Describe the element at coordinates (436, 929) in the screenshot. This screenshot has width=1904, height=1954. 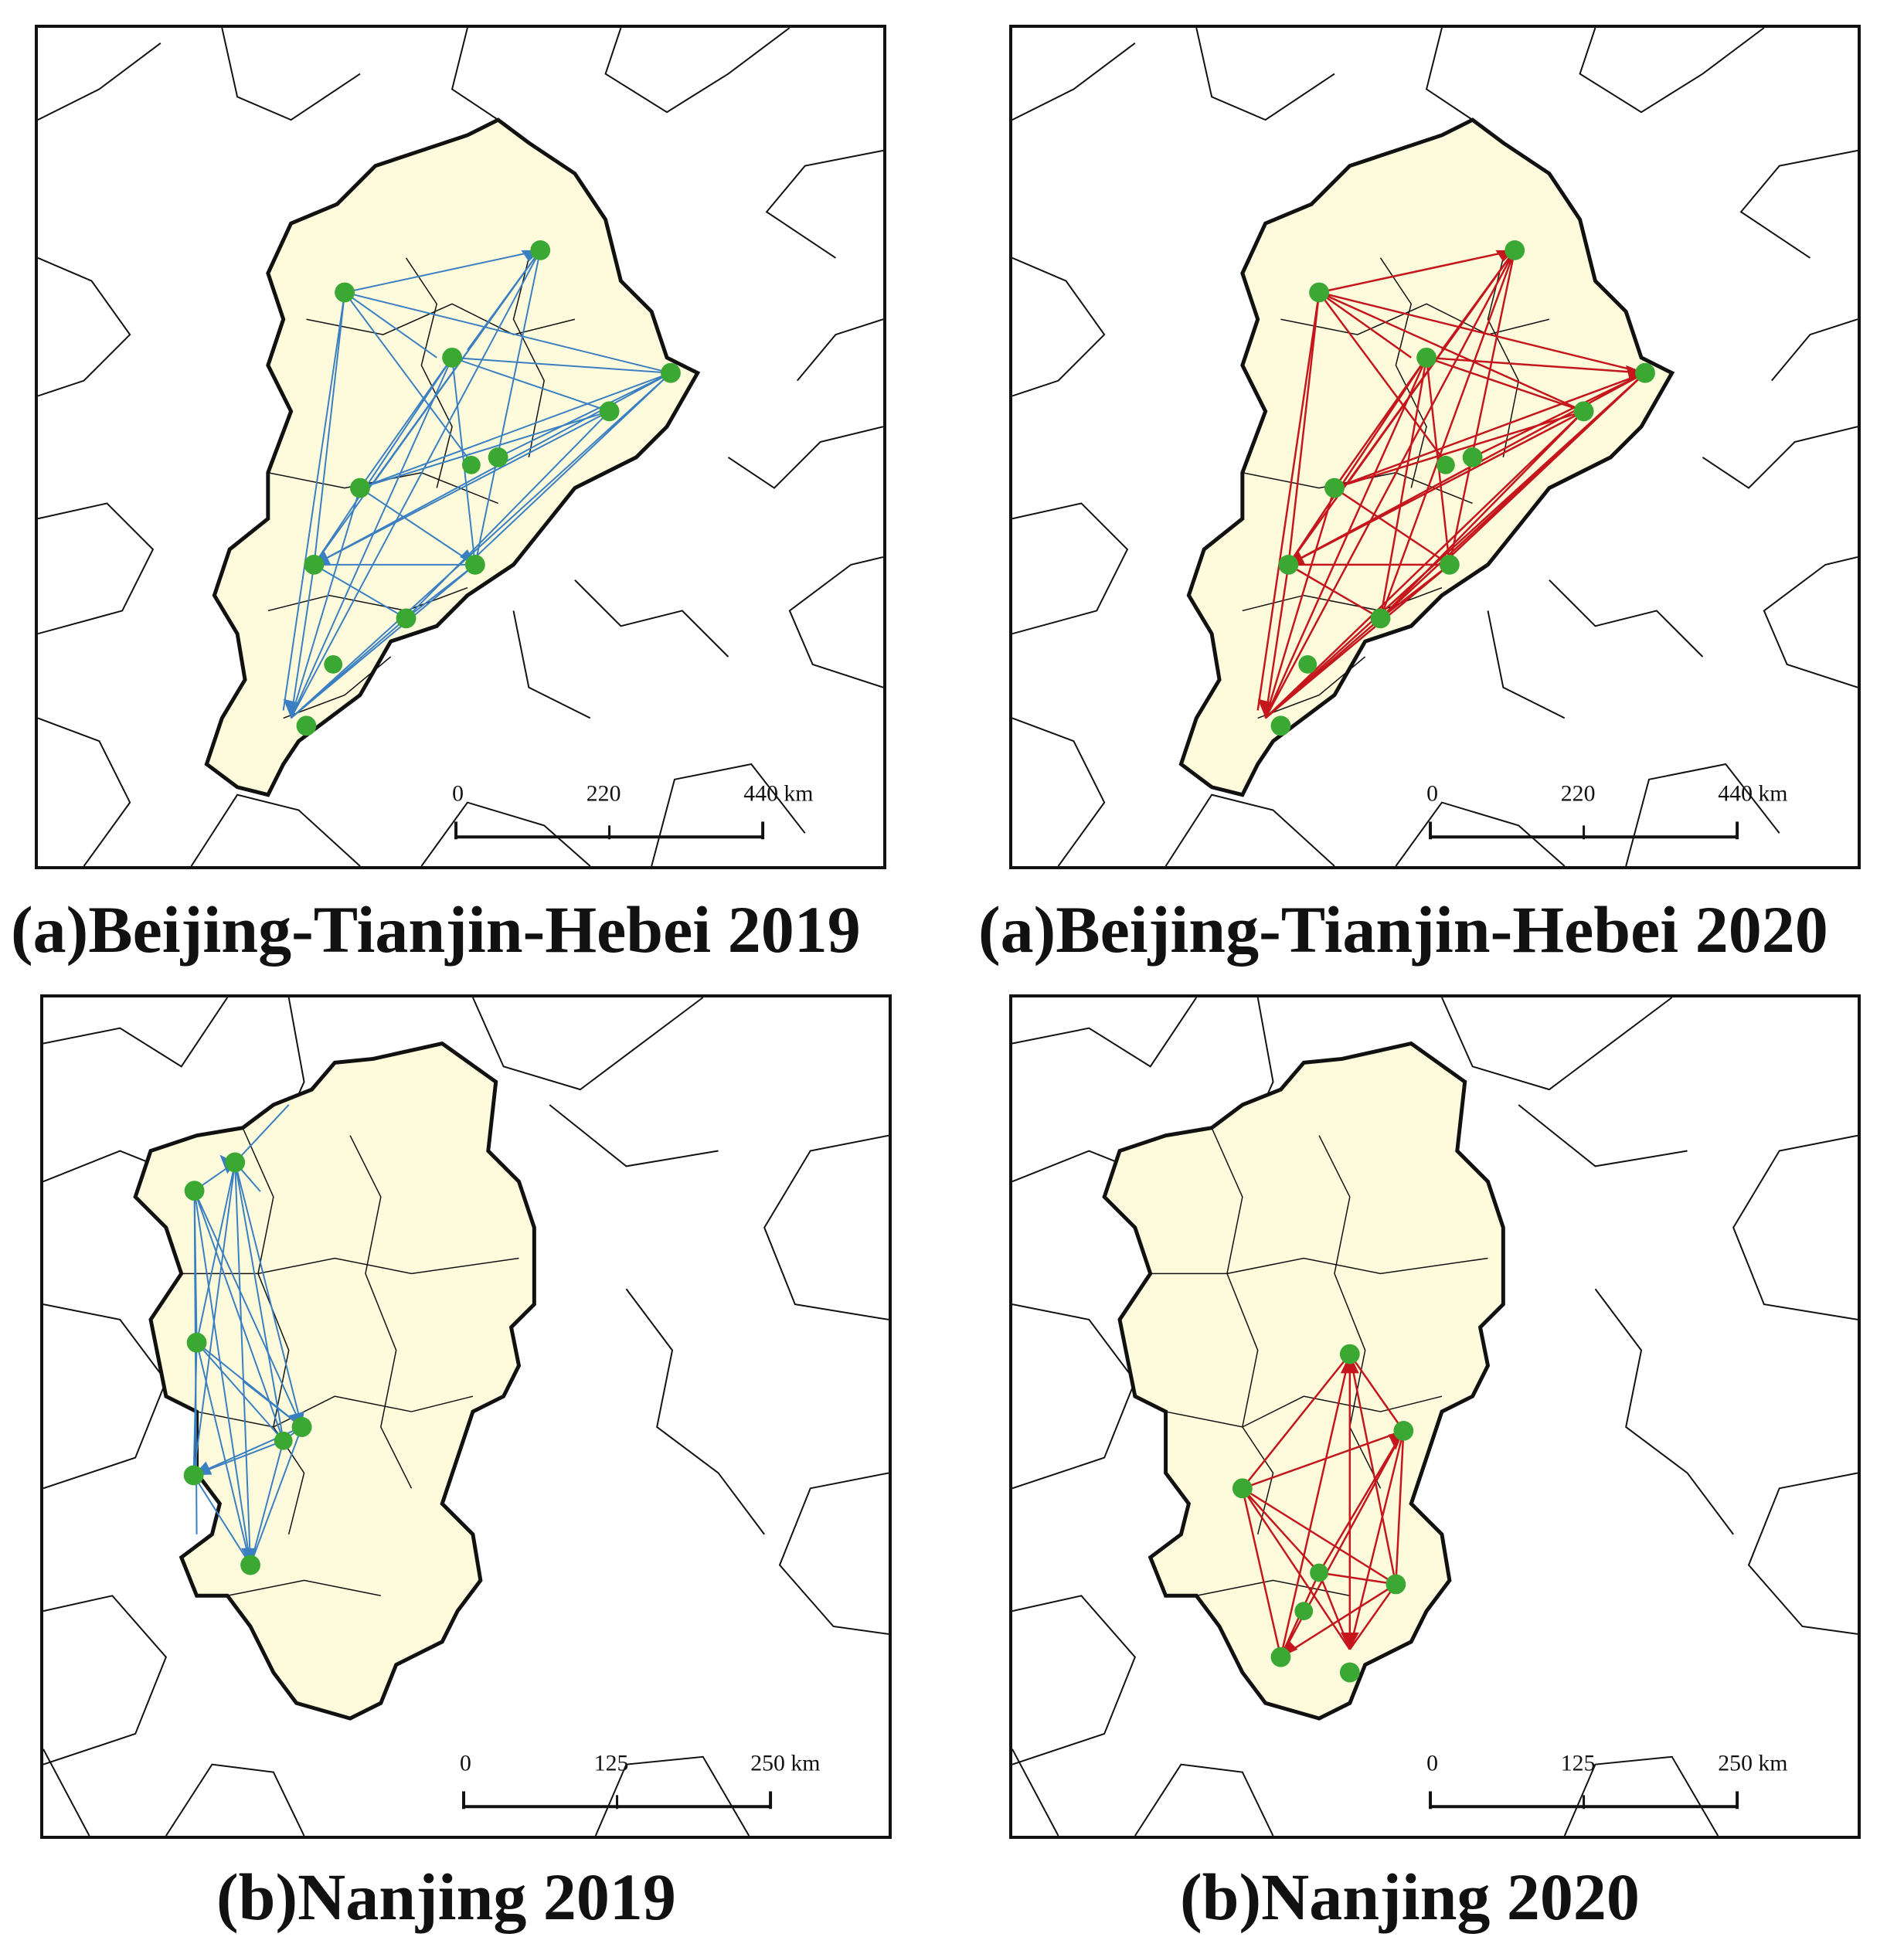
I see `caption-bth-2019: (a)Beijing-Tianjin-Hebei 2019` at that location.